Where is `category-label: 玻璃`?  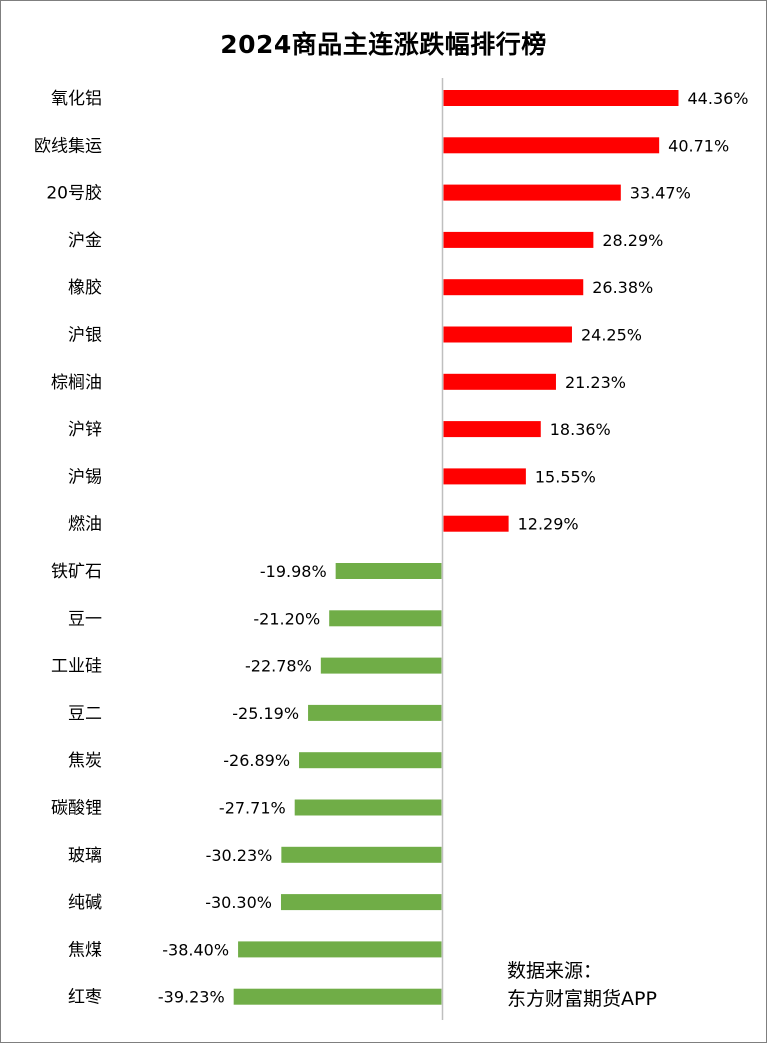 category-label: 玻璃 is located at coordinates (85, 856).